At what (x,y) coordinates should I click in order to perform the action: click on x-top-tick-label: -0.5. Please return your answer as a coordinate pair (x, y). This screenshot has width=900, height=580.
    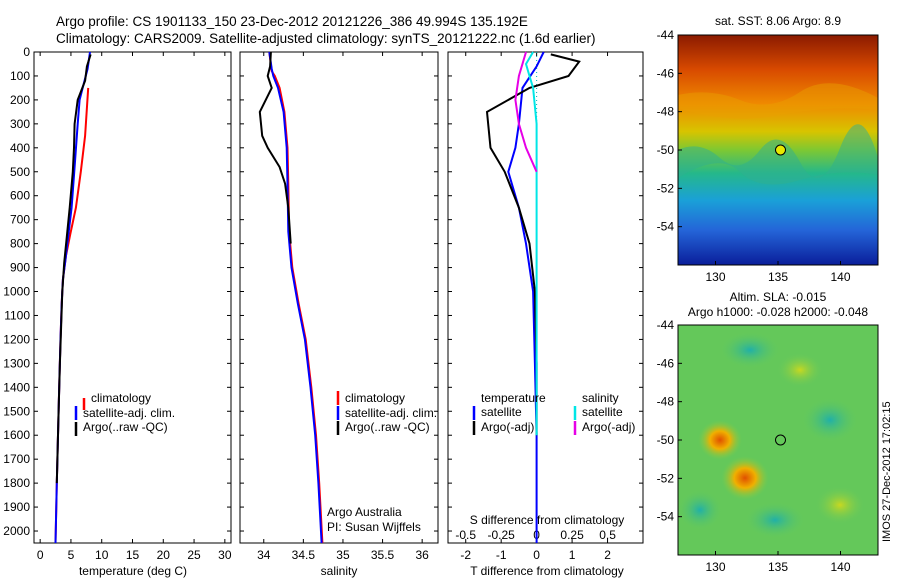
    Looking at the image, I should click on (465, 535).